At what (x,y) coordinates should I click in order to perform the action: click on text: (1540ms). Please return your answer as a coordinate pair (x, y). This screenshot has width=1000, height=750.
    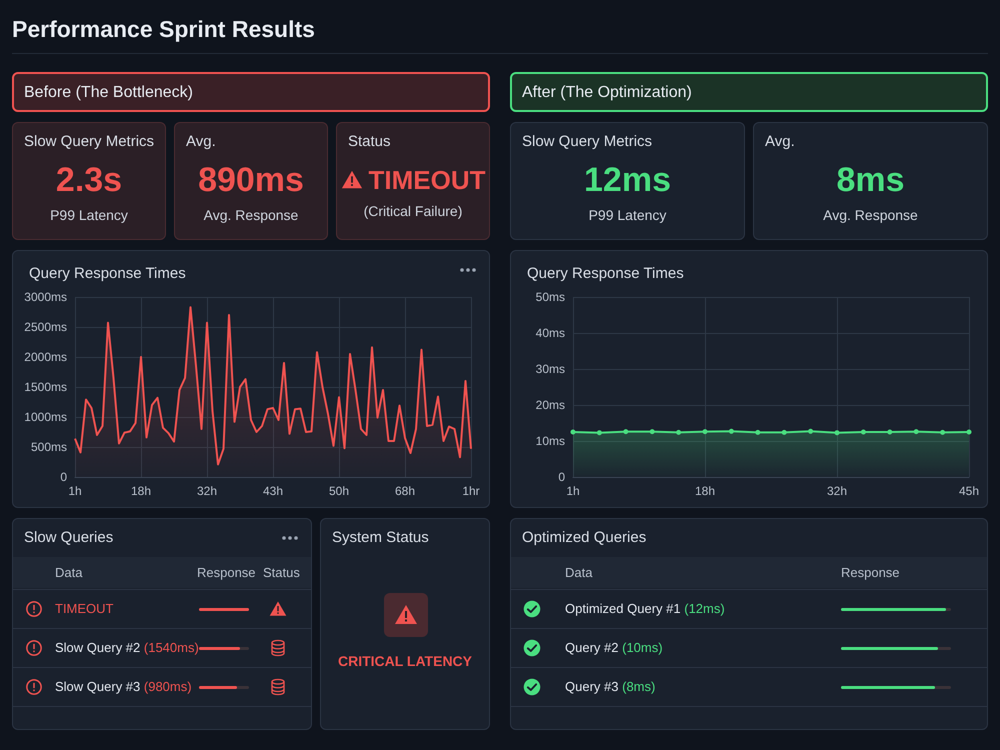
    Looking at the image, I should click on (171, 647).